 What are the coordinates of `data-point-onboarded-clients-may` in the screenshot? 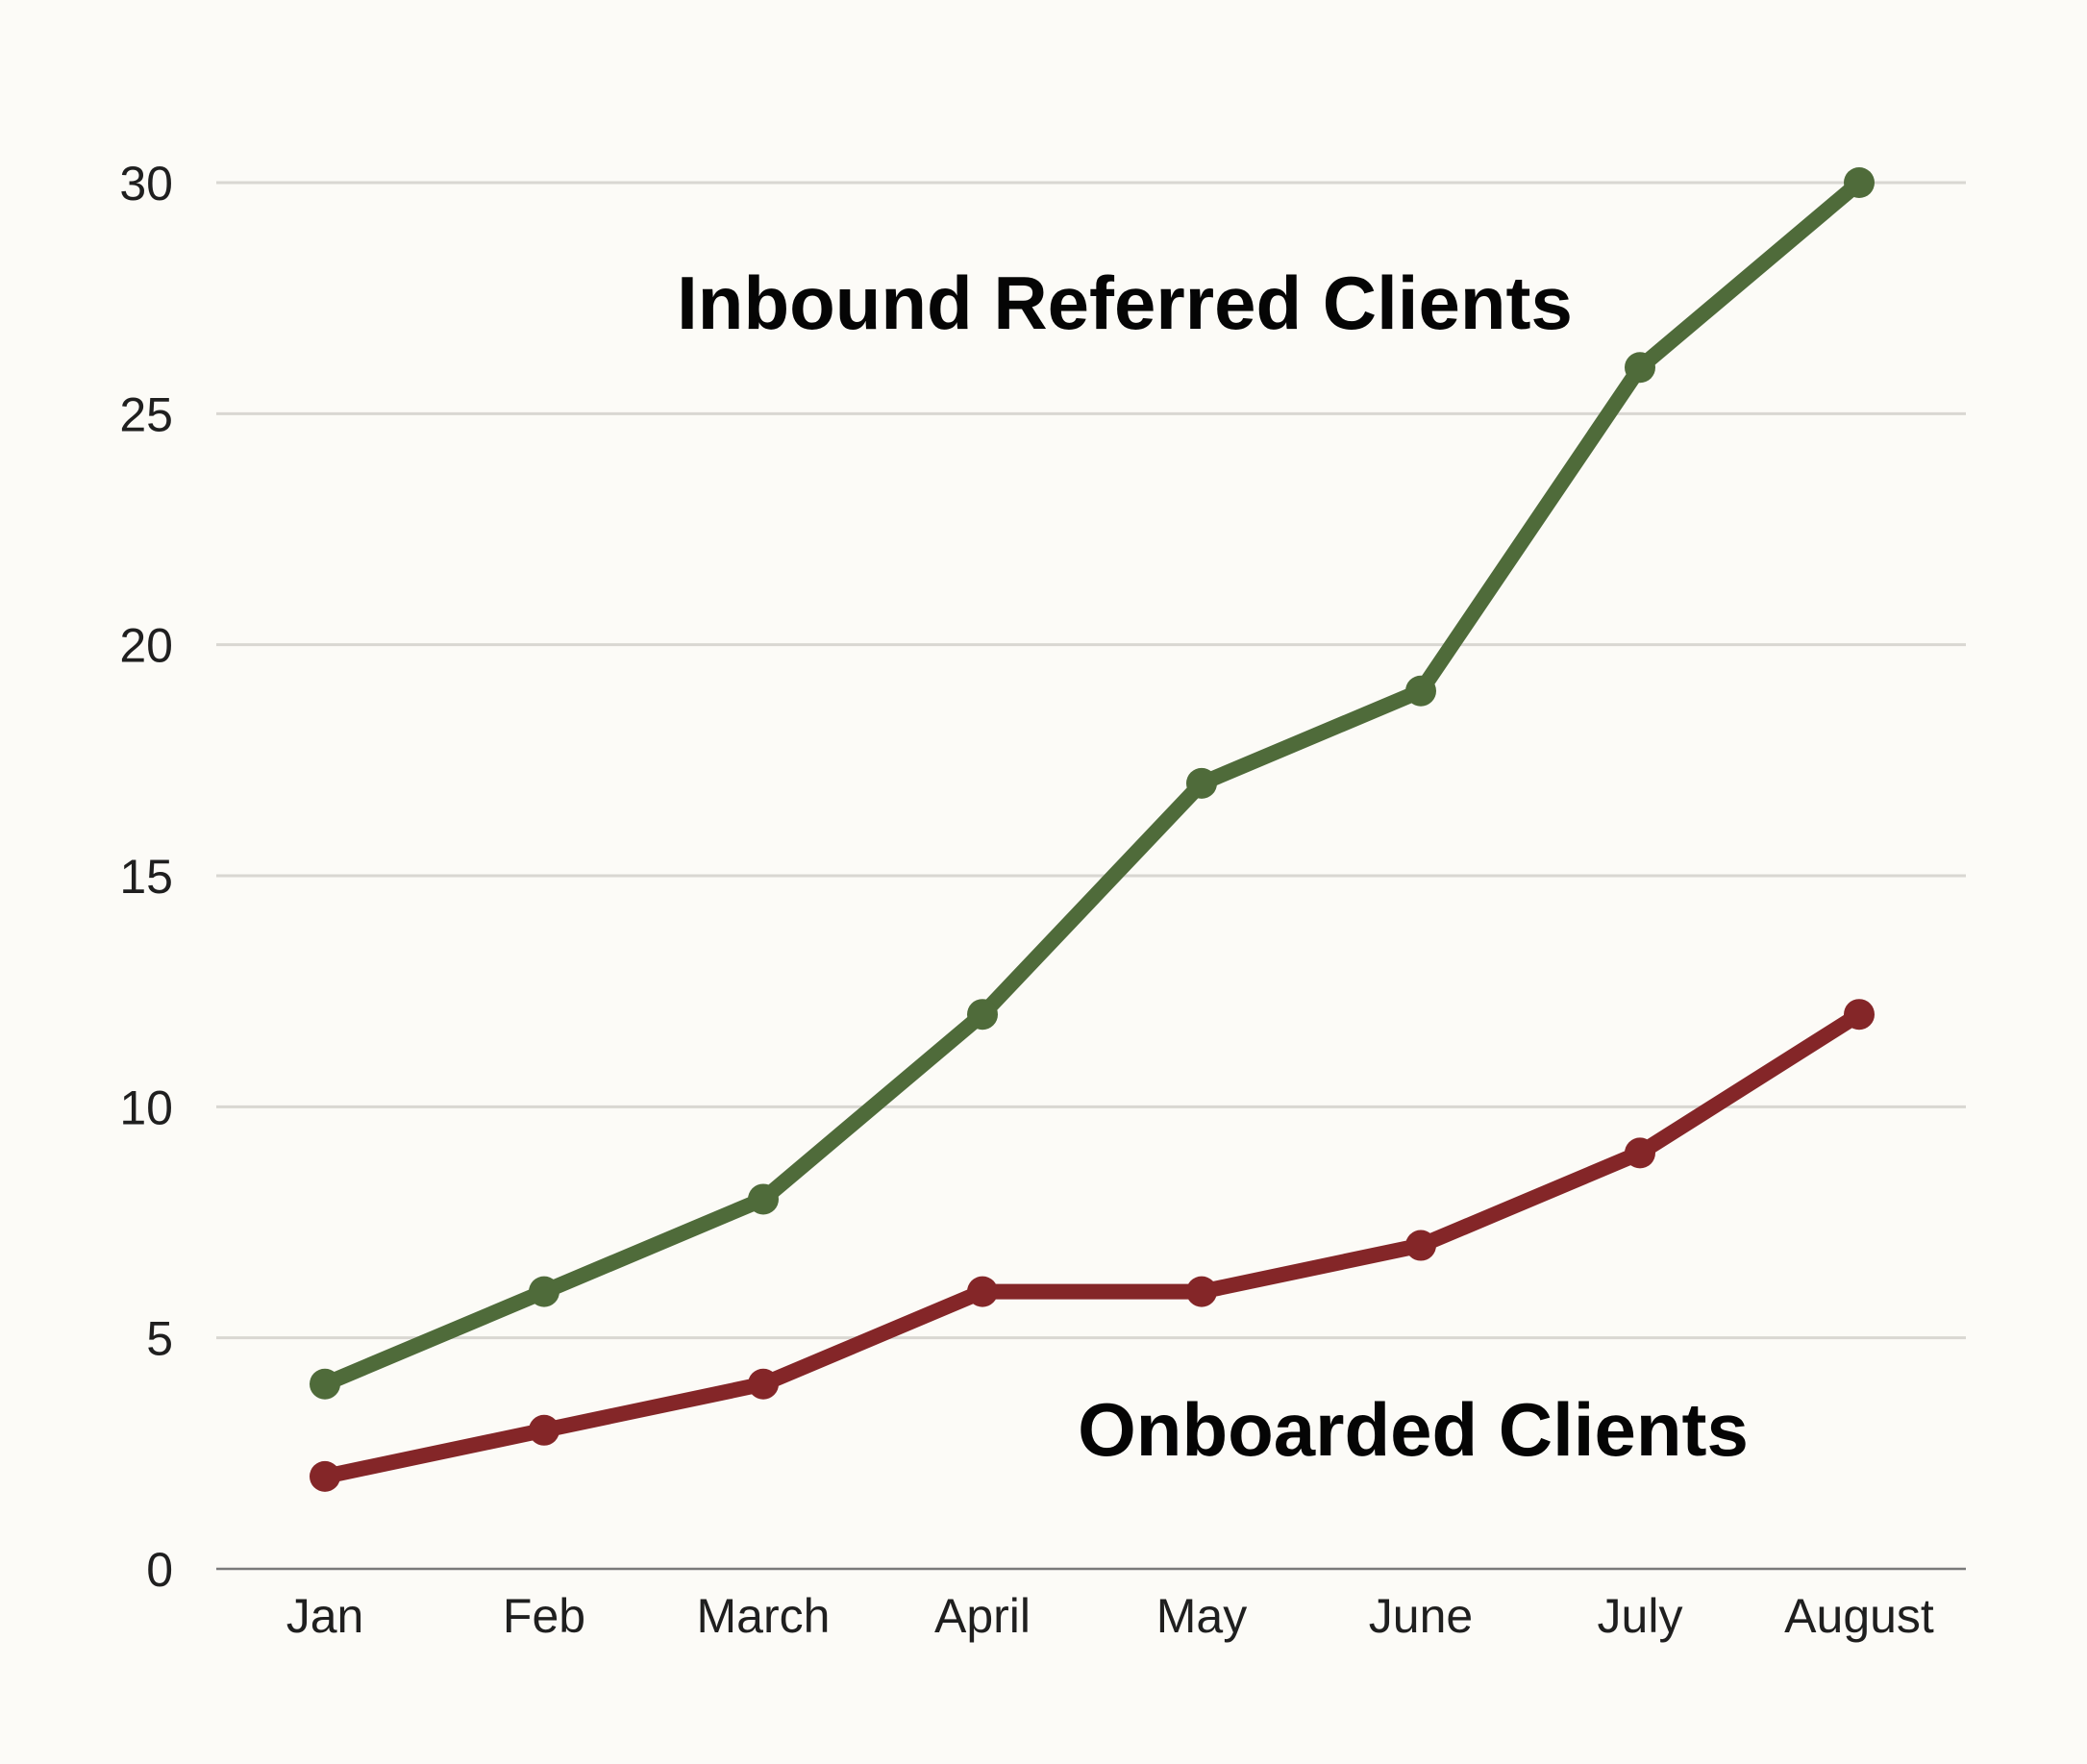 It's located at (1201, 1291).